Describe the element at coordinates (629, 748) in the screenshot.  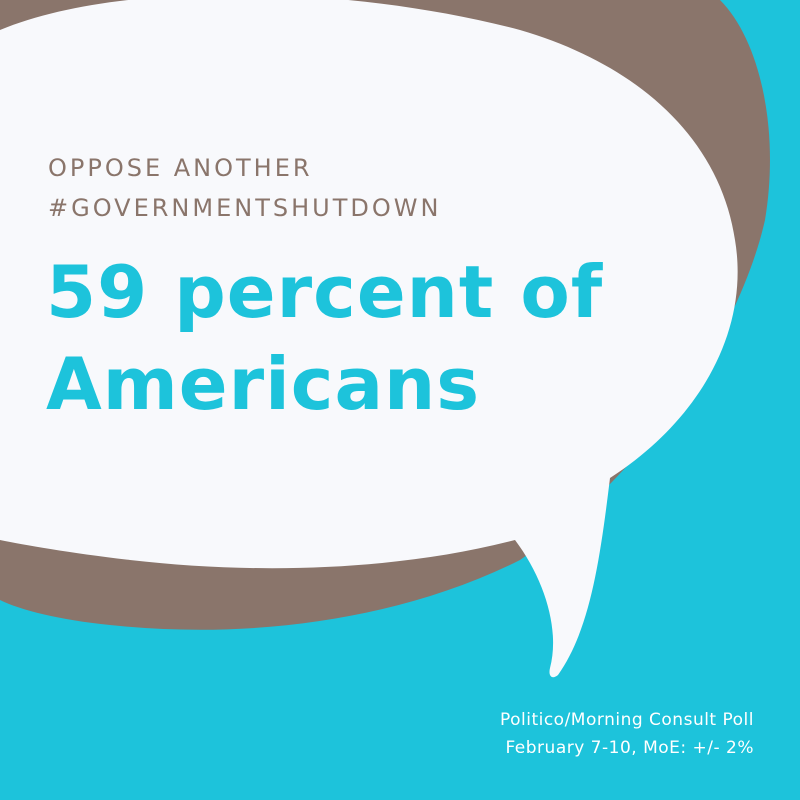
I see `source-note-line-2: February 7-10, MoE: +/- 2%` at that location.